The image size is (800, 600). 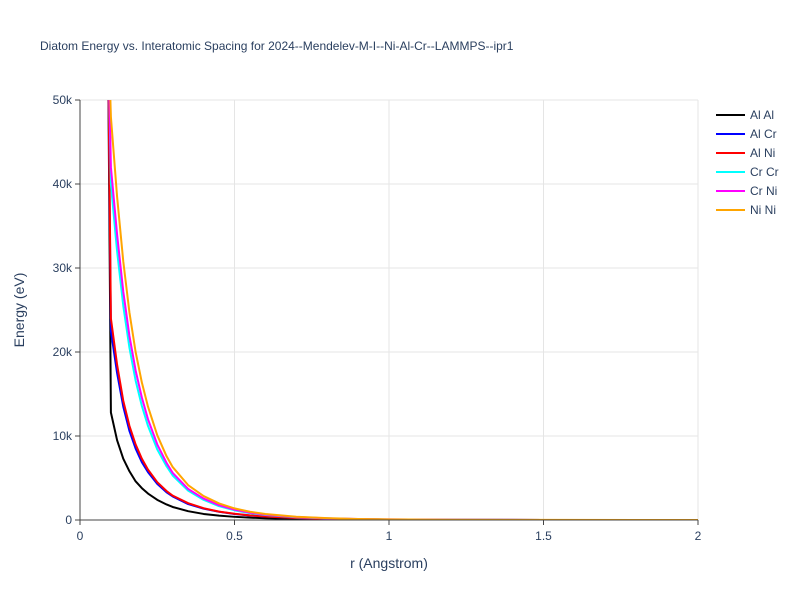 What do you see at coordinates (63, 100) in the screenshot?
I see `y-tick-label: 50k` at bounding box center [63, 100].